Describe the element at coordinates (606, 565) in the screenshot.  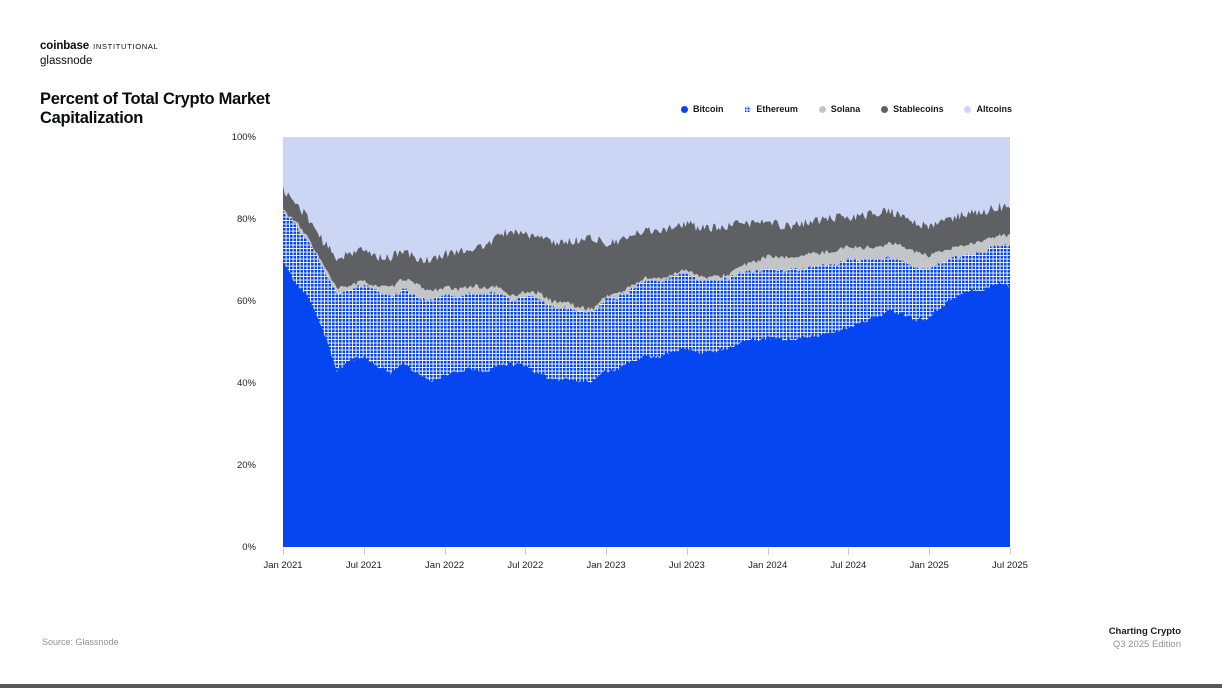
I see `x-axis-label: Jan 2023` at that location.